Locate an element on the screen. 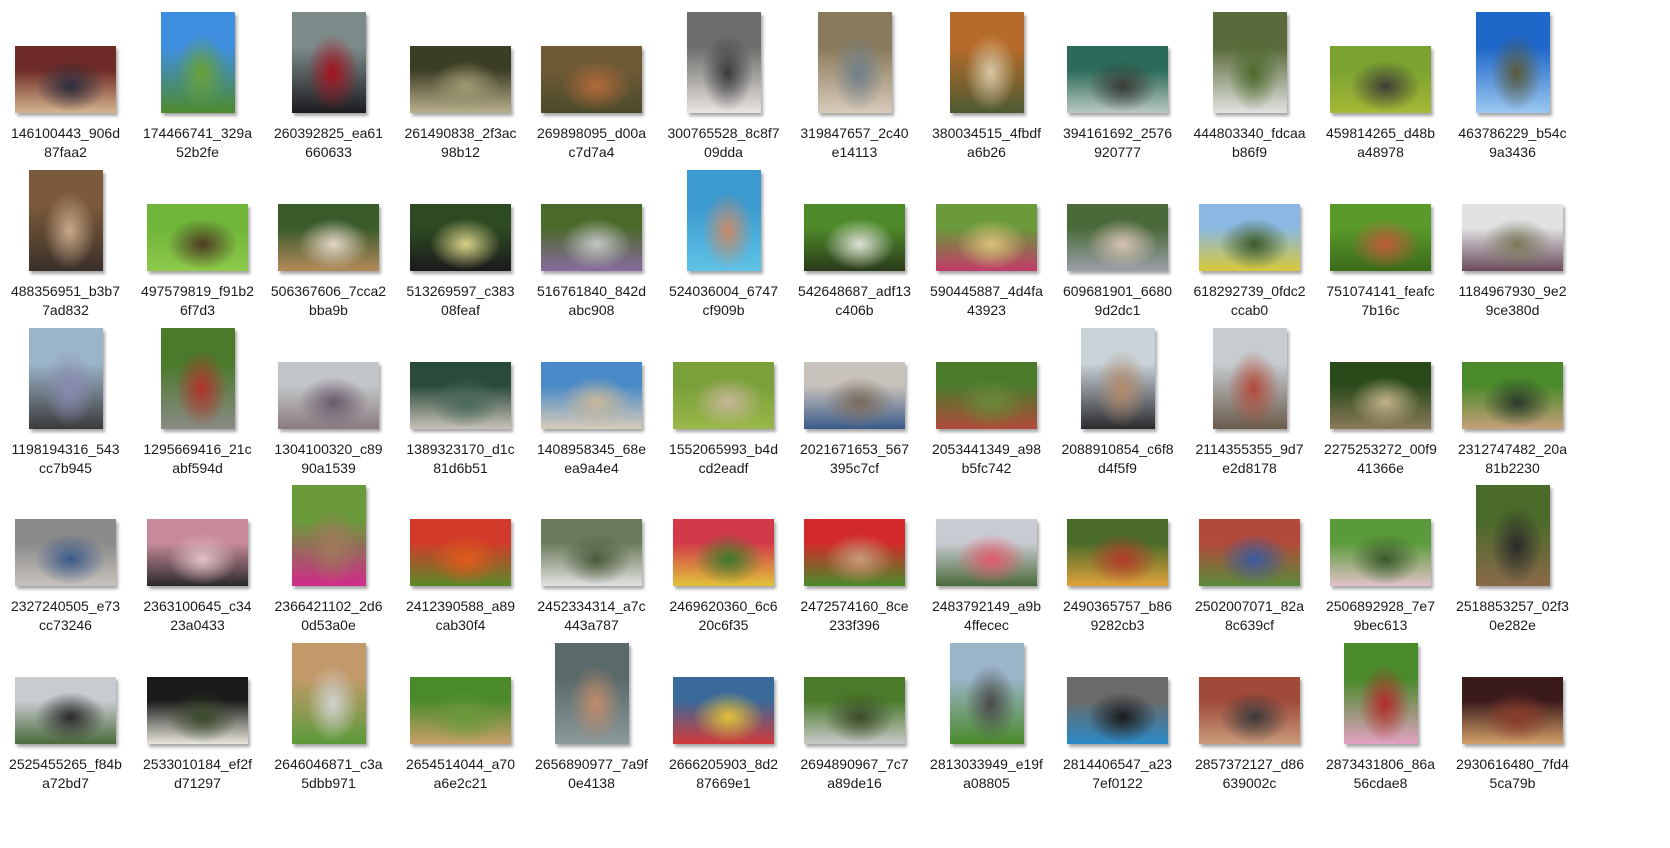 The height and width of the screenshot is (848, 1670). file-item: 2469620360_6c6 20c6f35 is located at coordinates (723, 562).